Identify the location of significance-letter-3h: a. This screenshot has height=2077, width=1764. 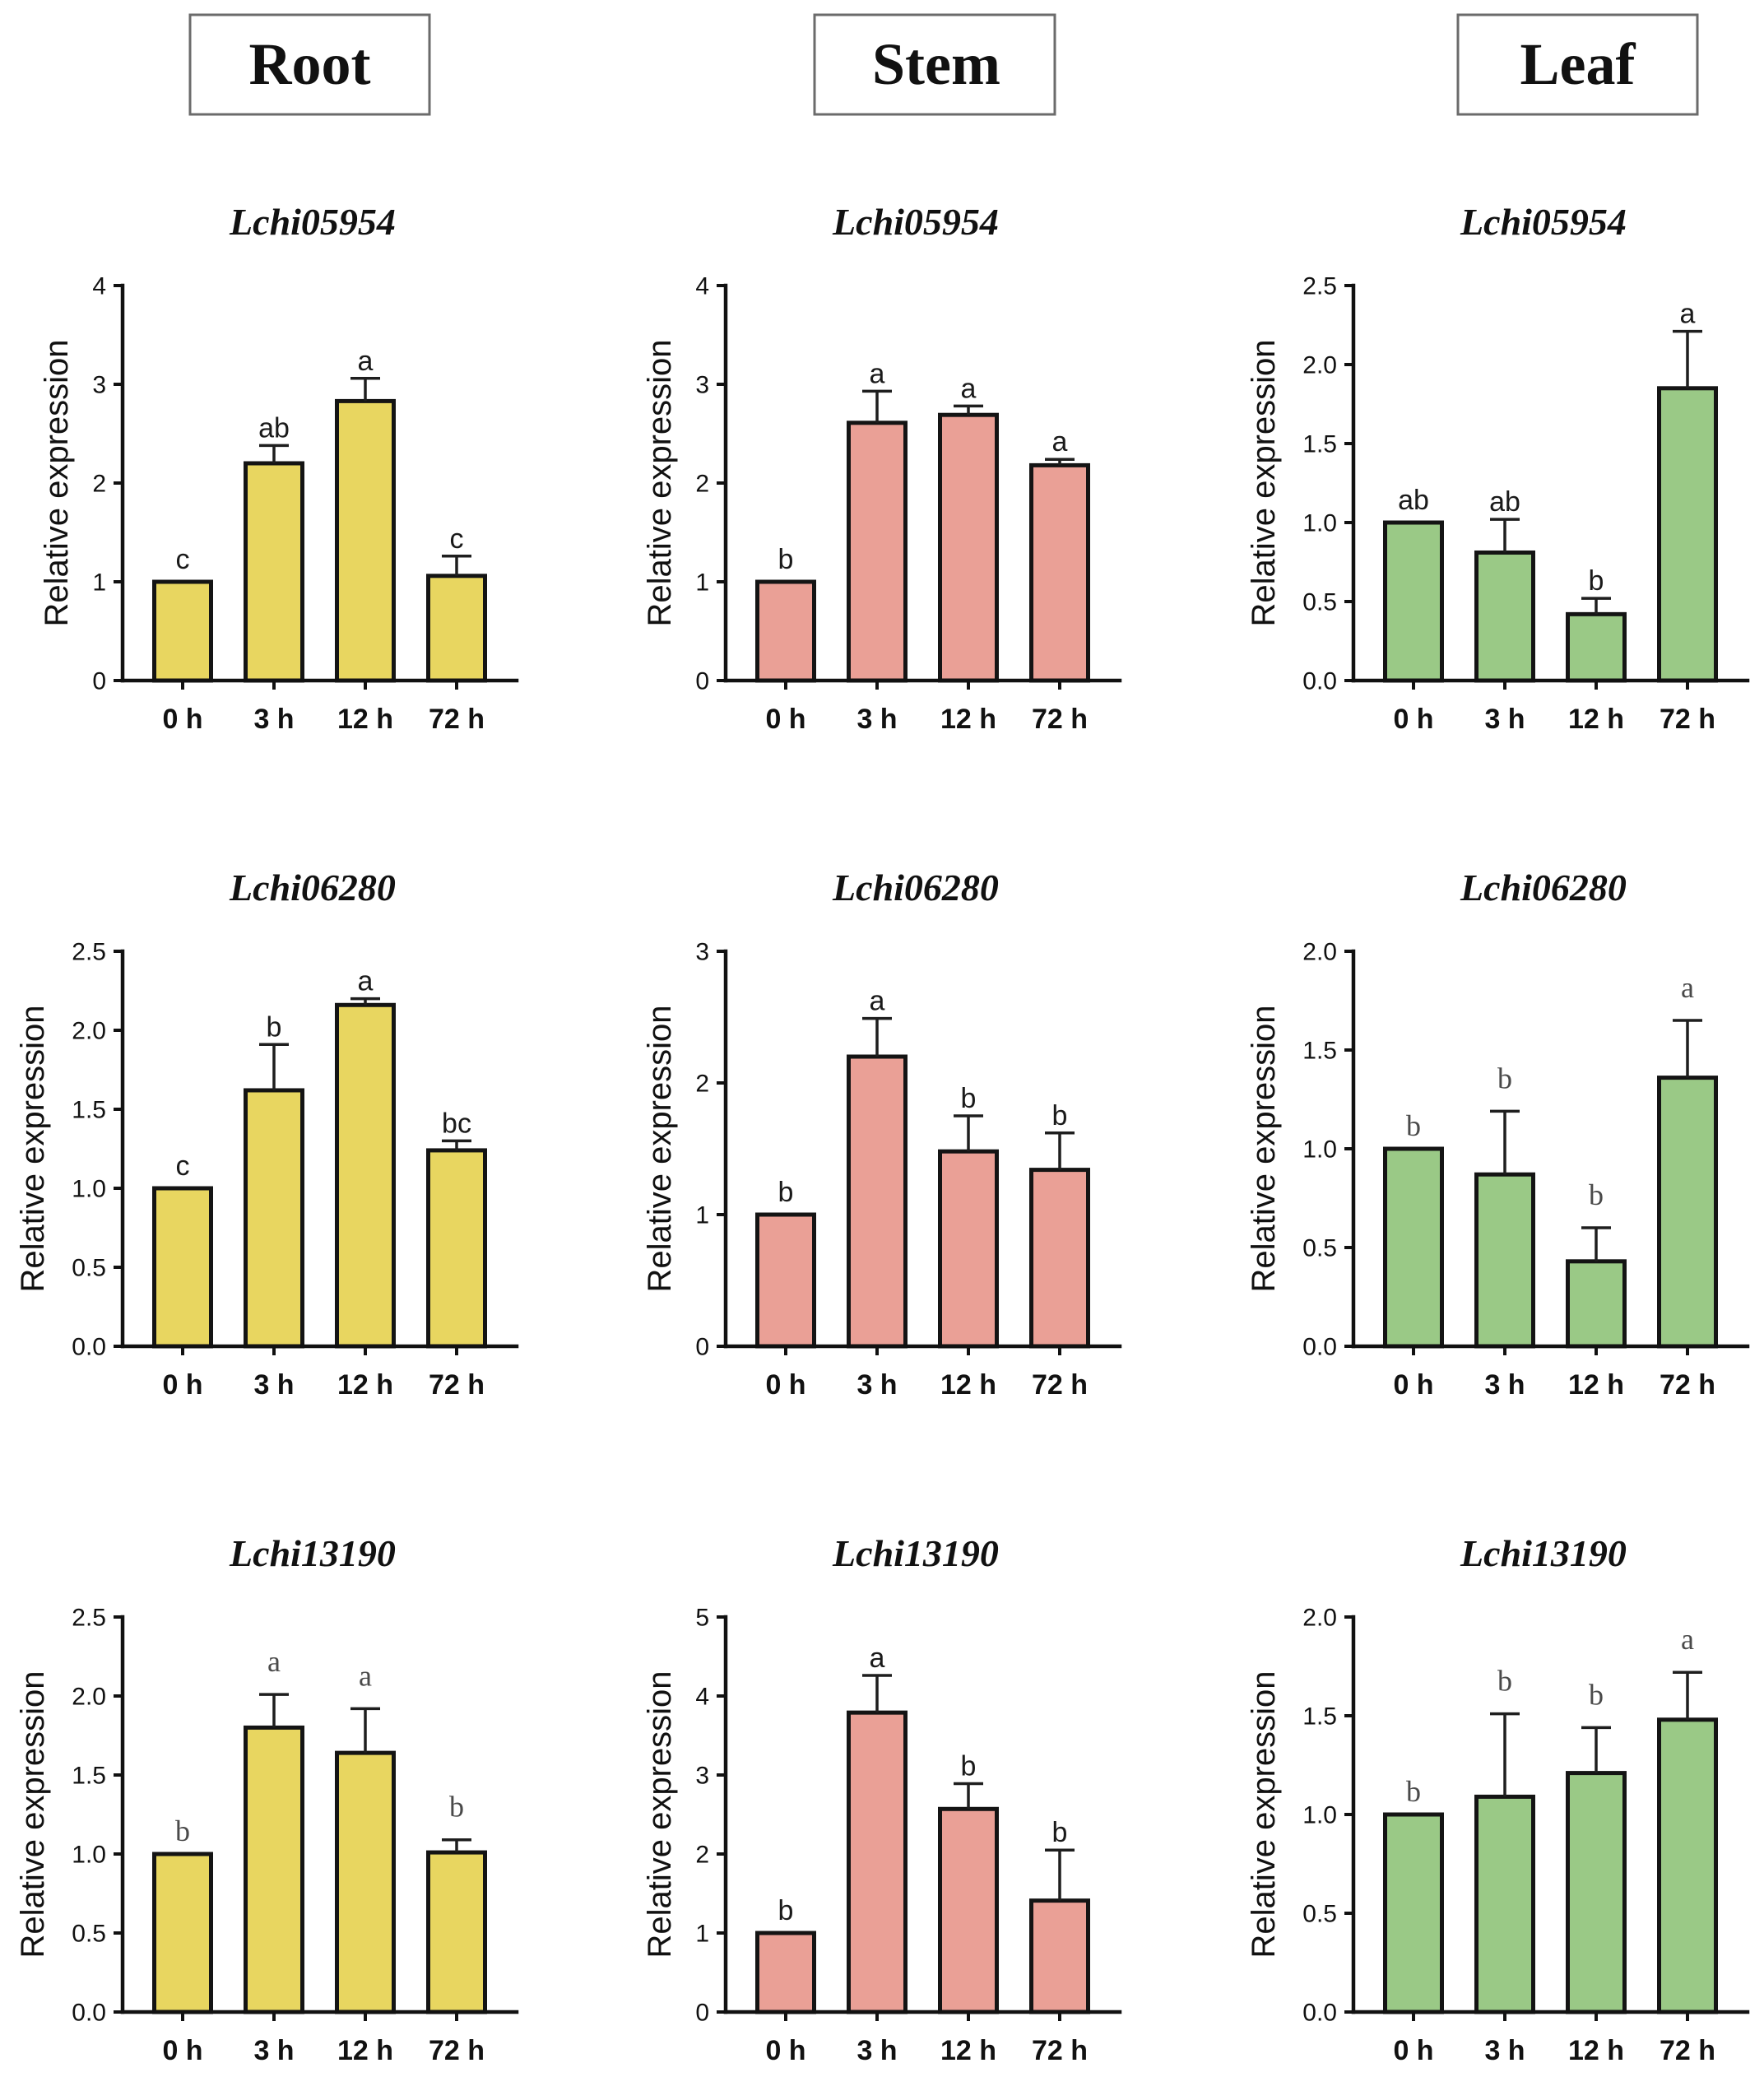
(274, 1661).